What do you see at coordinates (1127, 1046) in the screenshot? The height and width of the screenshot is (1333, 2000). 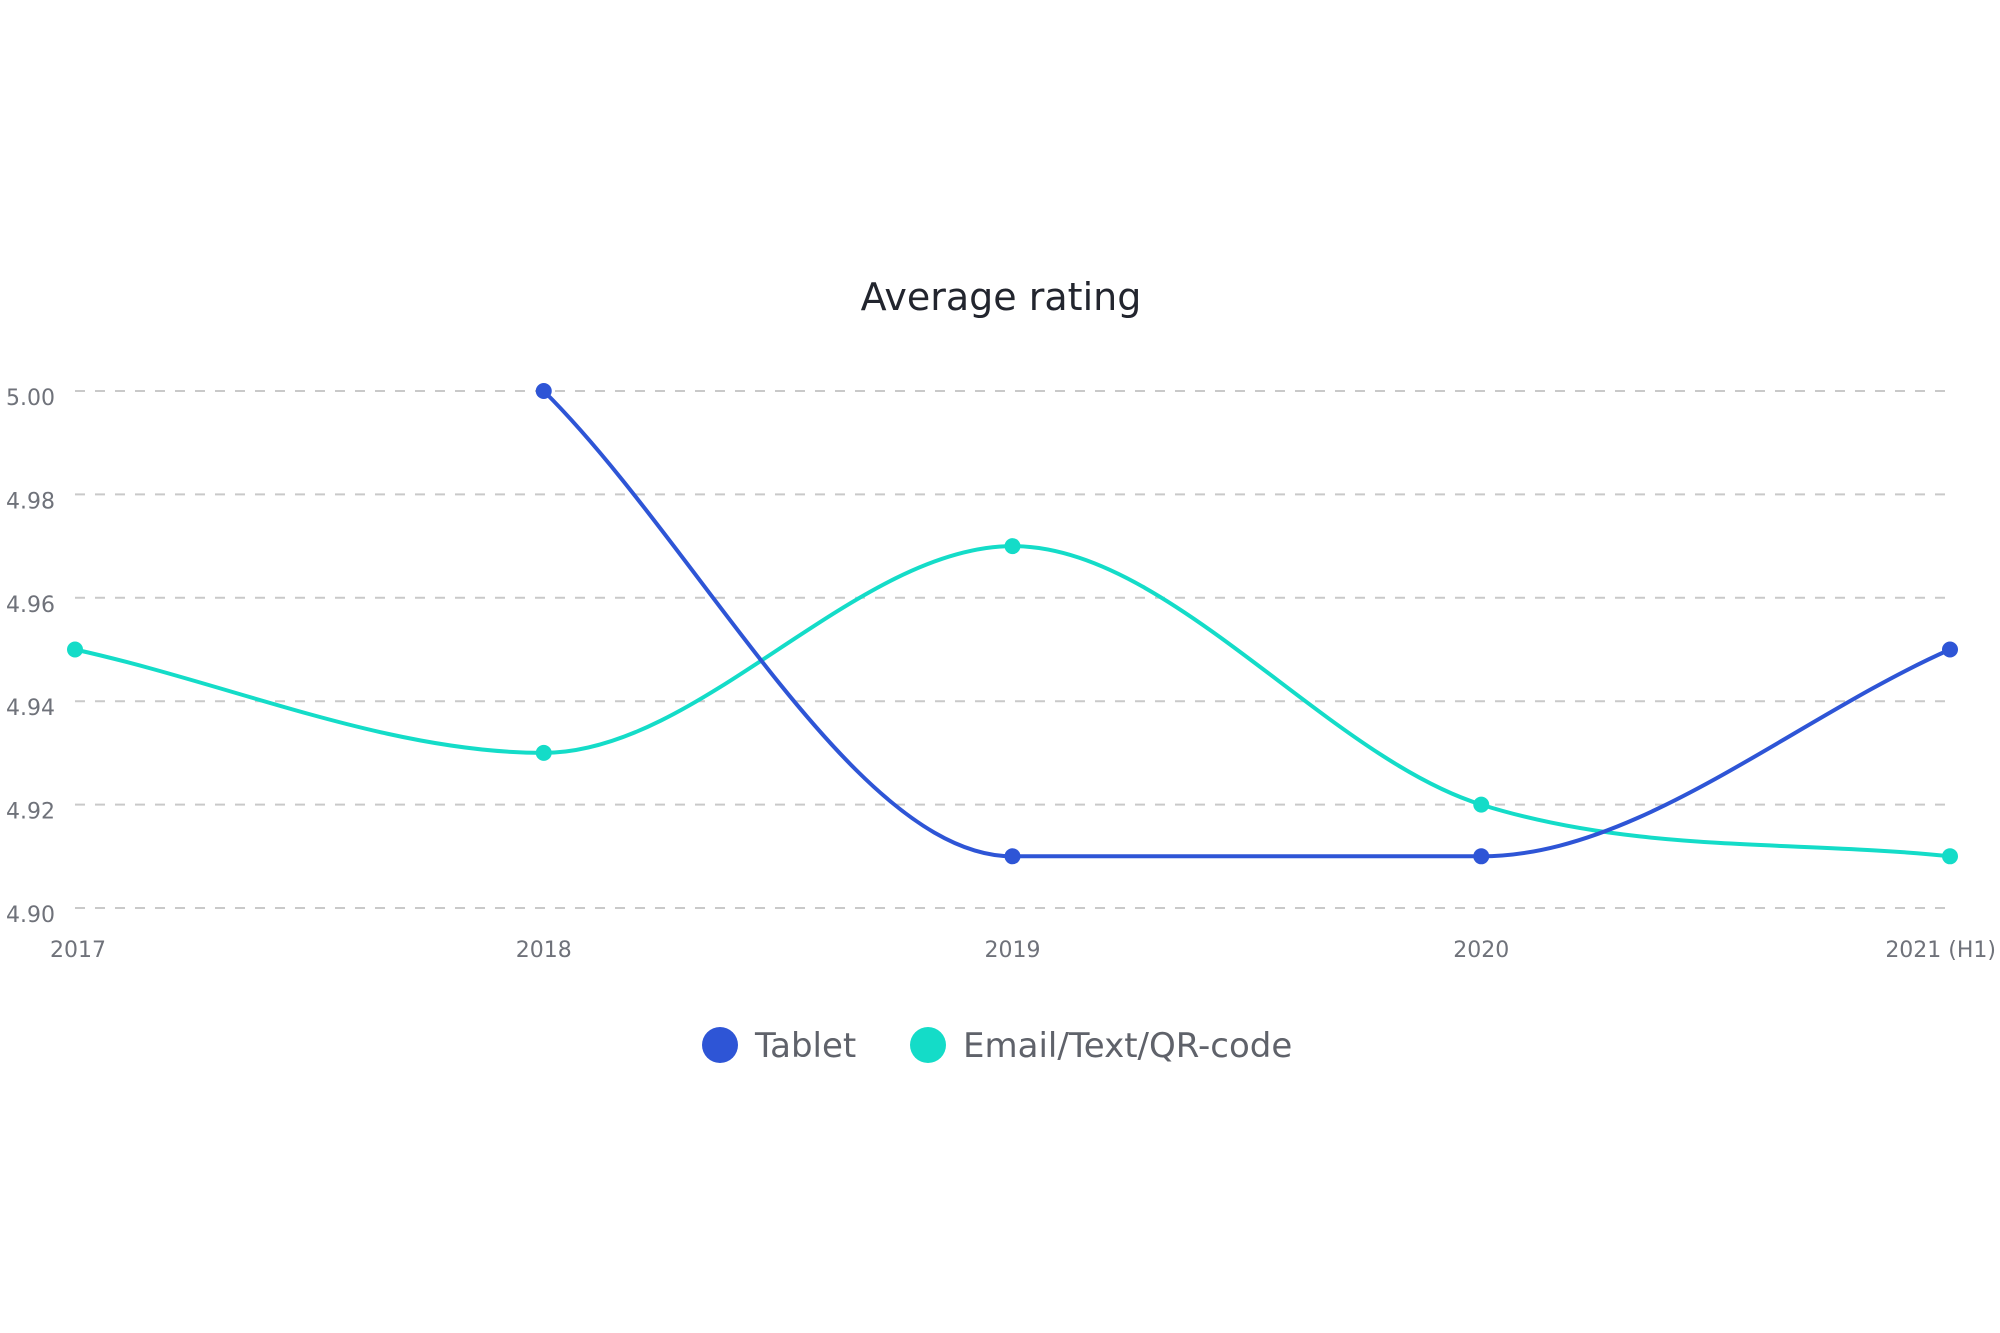 I see `legend-label: Email/Text/QR-code` at bounding box center [1127, 1046].